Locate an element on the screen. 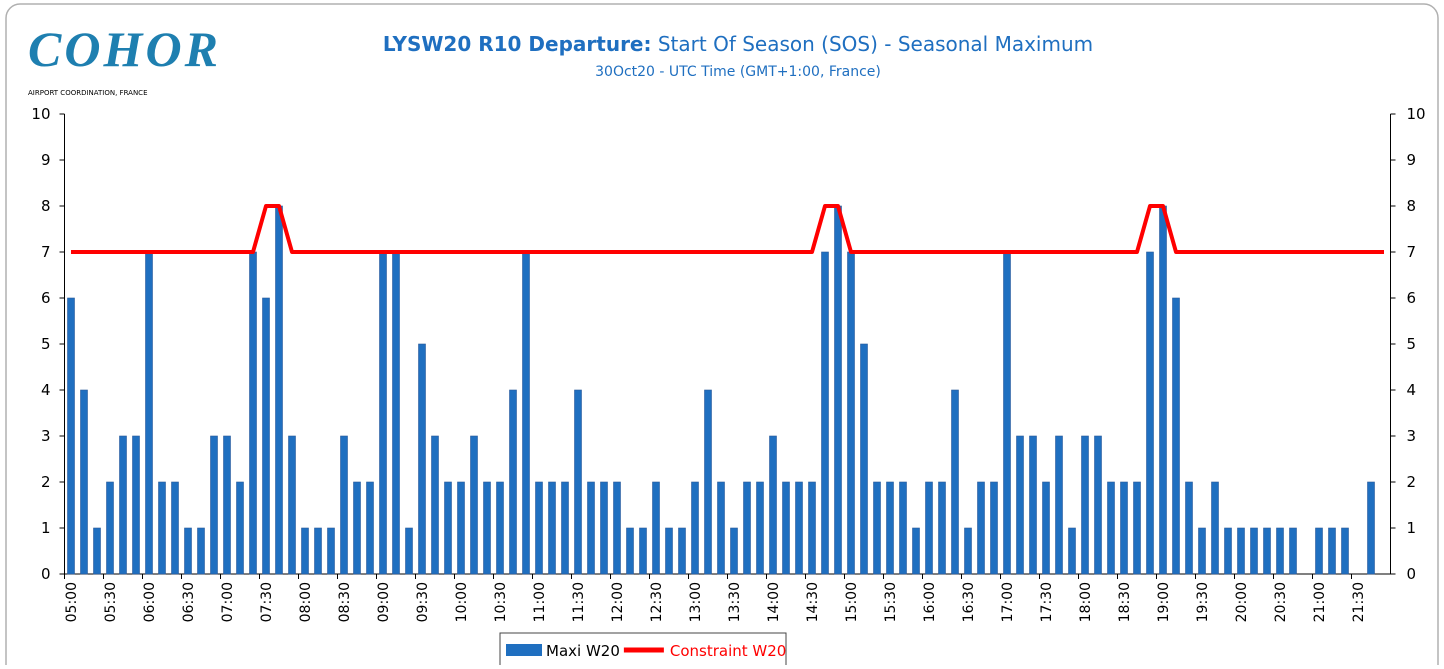  y-tick-label: 9 is located at coordinates (46, 160).